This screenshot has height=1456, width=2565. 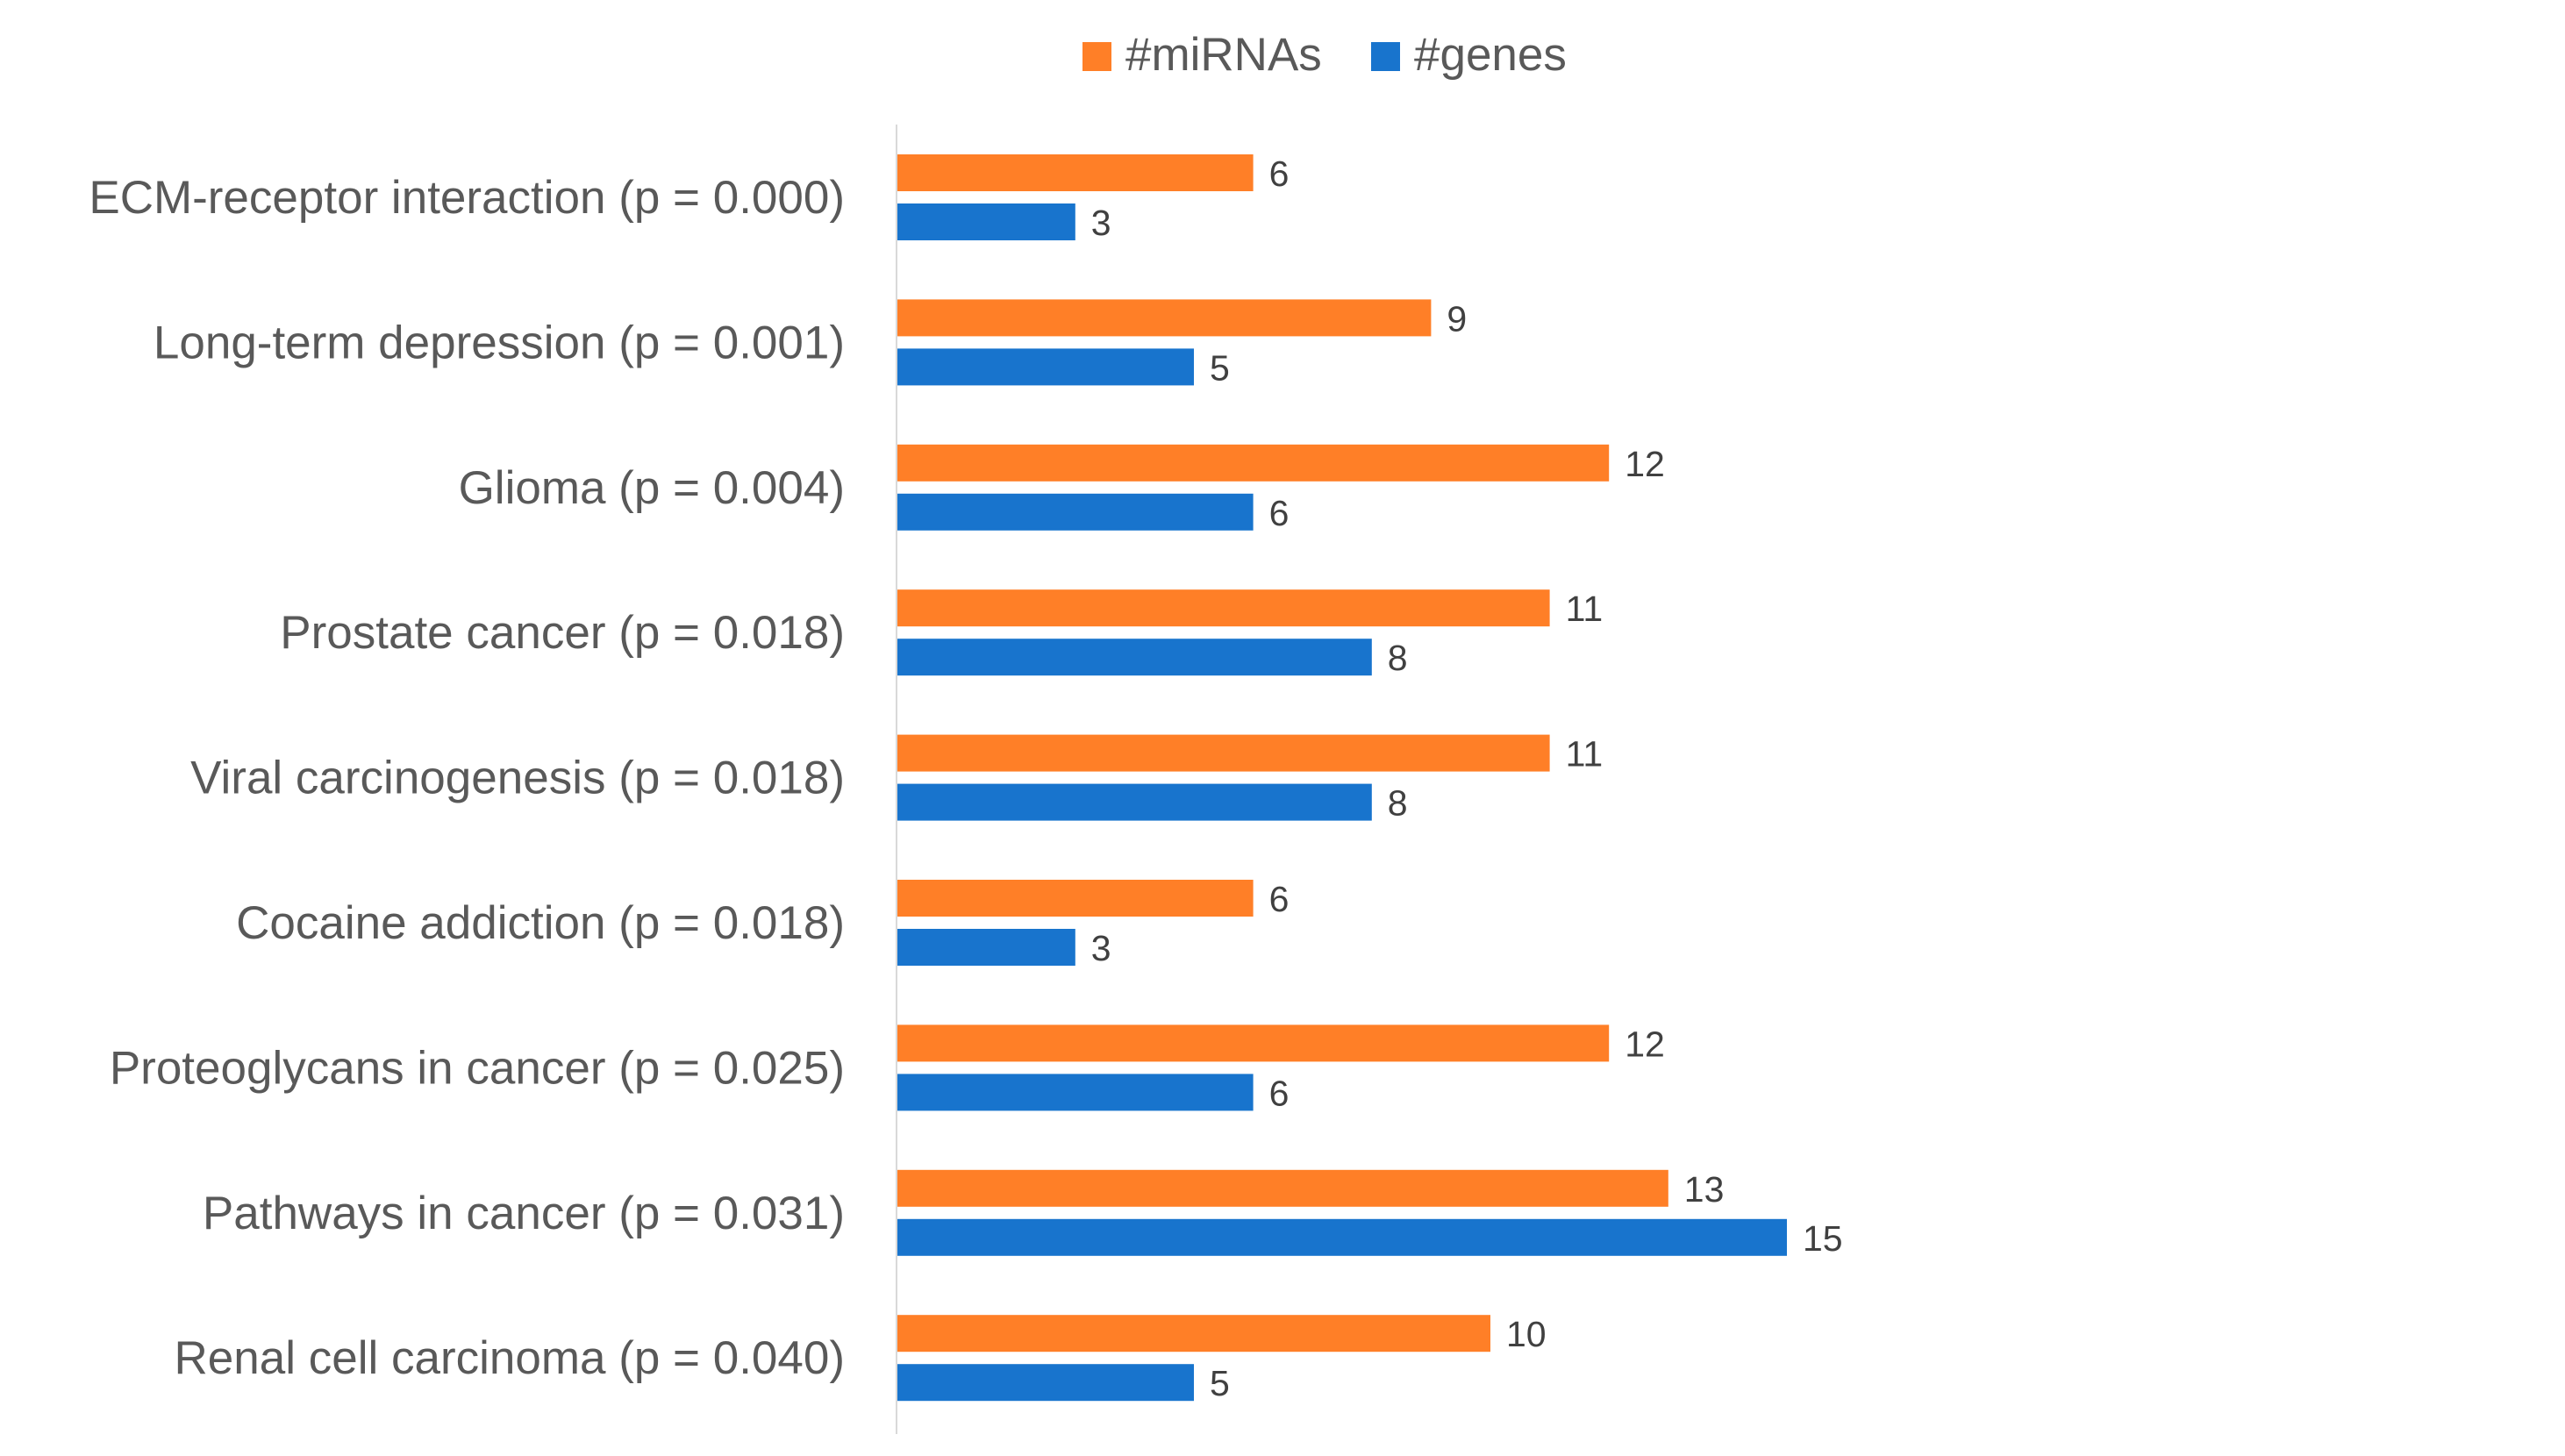 What do you see at coordinates (477, 1068) in the screenshot?
I see `category-label: Proteoglycans in cancer (p = 0.025)` at bounding box center [477, 1068].